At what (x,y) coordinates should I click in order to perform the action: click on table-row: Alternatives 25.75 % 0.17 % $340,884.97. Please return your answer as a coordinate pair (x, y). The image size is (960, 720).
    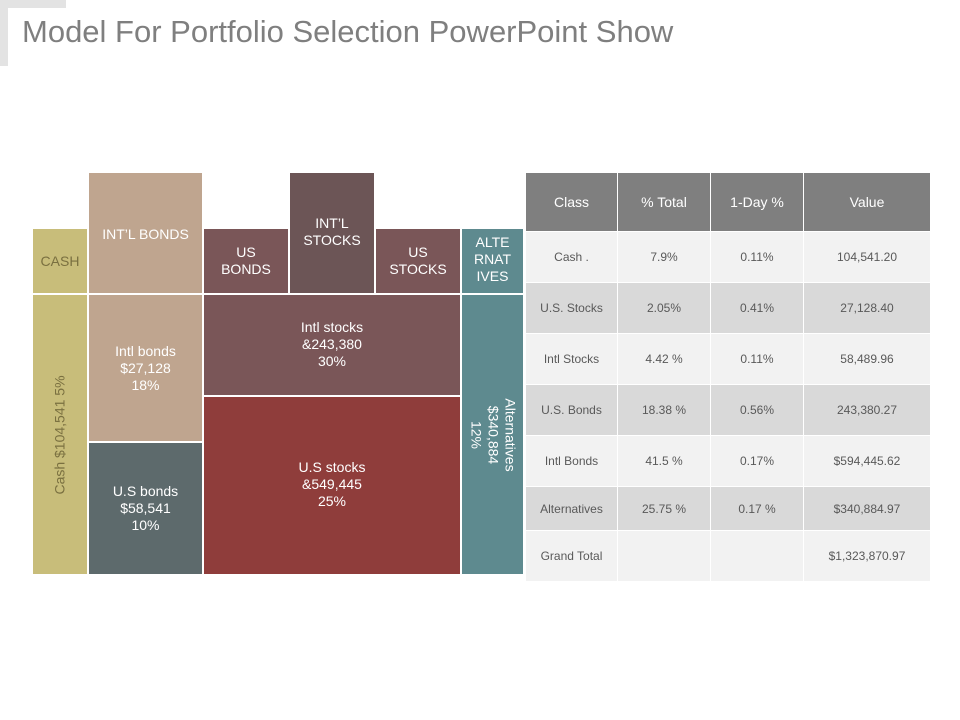
    Looking at the image, I should click on (728, 508).